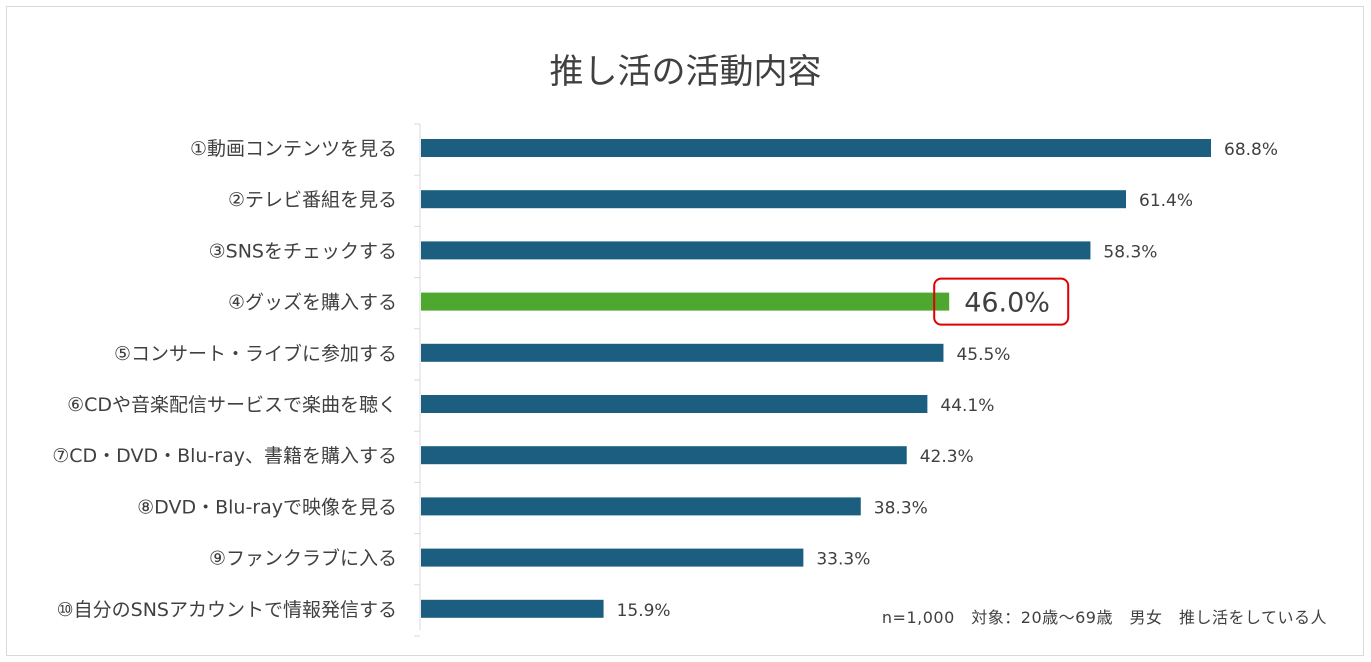 The width and height of the screenshot is (1371, 662). I want to click on category-label: ⑤コンサート・ライブに参加する, so click(255, 353).